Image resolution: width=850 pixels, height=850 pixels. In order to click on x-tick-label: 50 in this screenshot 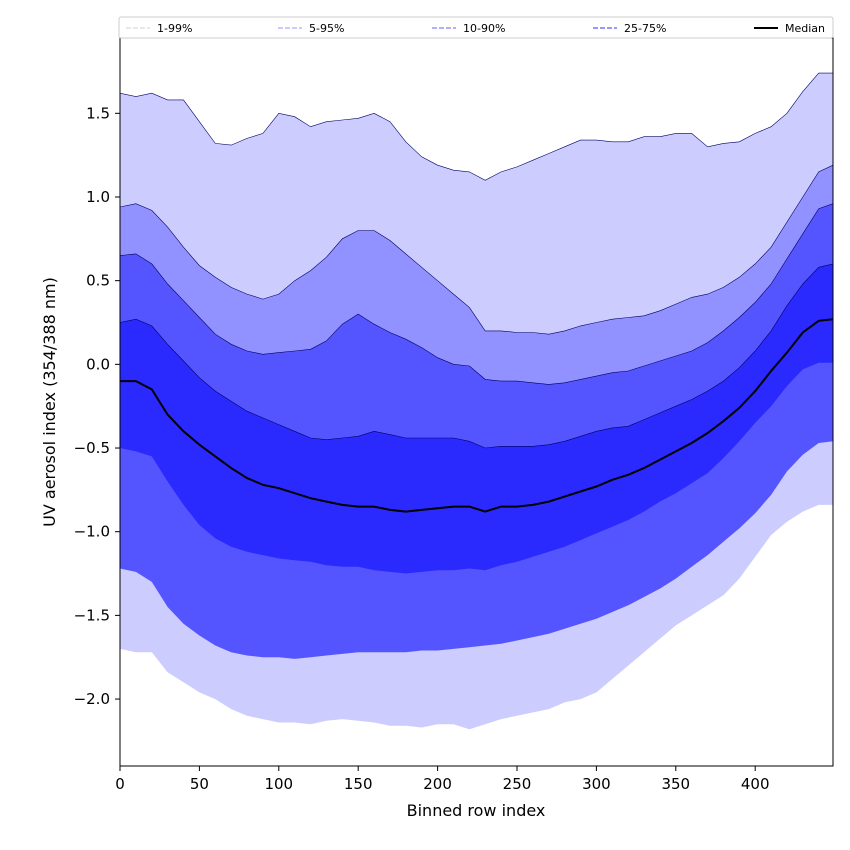, I will do `click(199, 784)`.